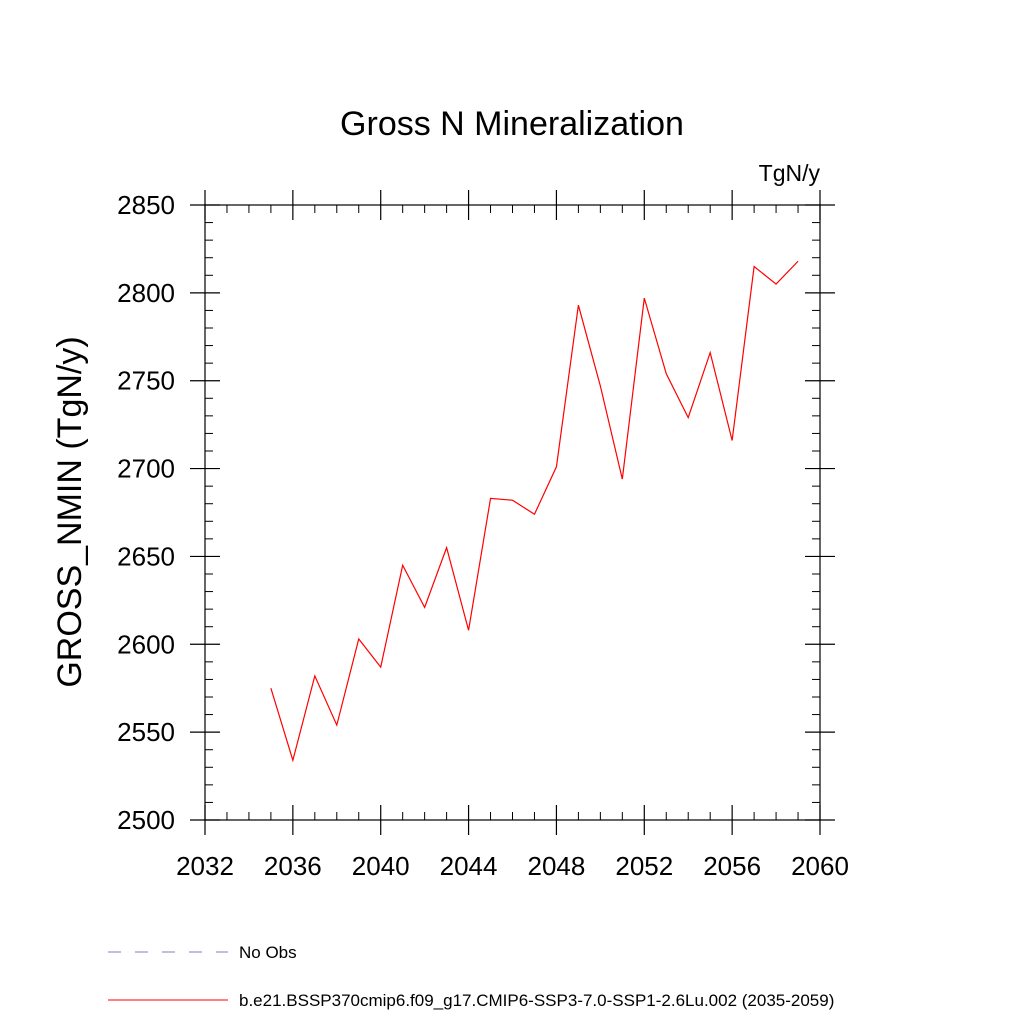 This screenshot has width=1024, height=1024. I want to click on x-tick-label: 2036, so click(293, 866).